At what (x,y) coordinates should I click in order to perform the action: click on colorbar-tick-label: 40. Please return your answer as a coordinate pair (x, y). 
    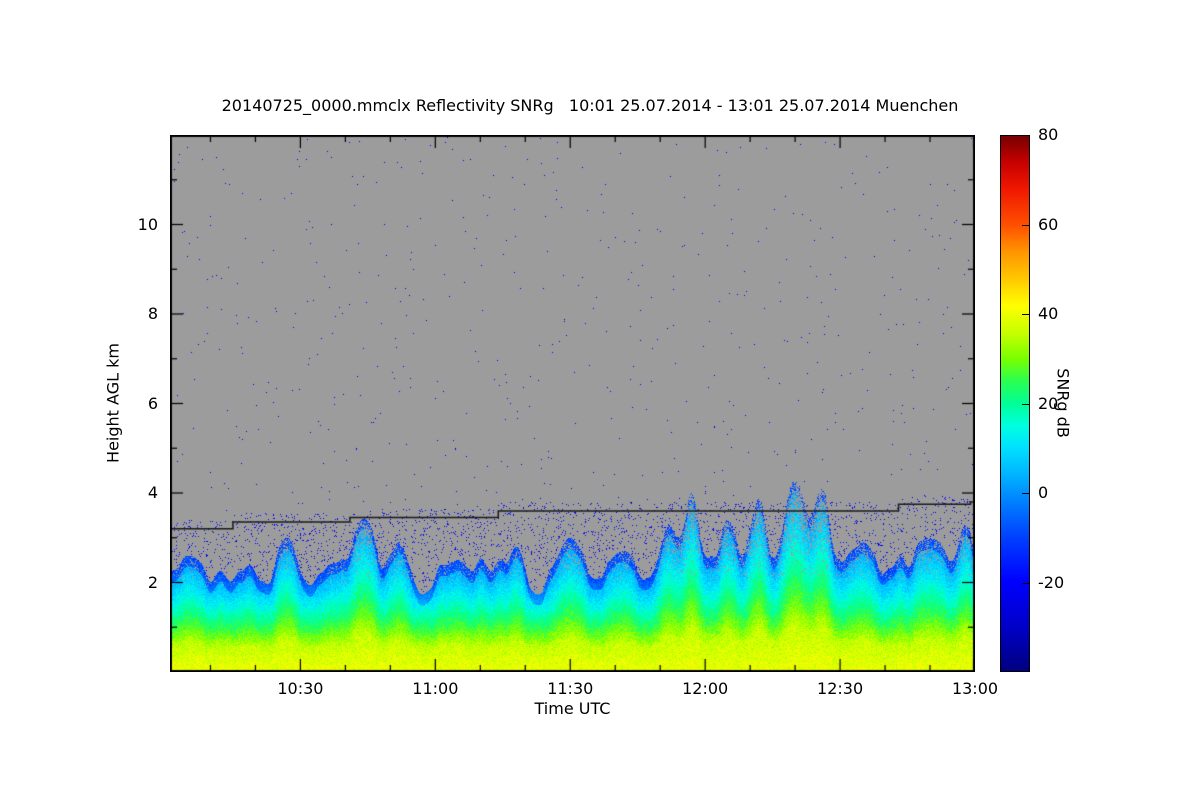
    Looking at the image, I should click on (1048, 313).